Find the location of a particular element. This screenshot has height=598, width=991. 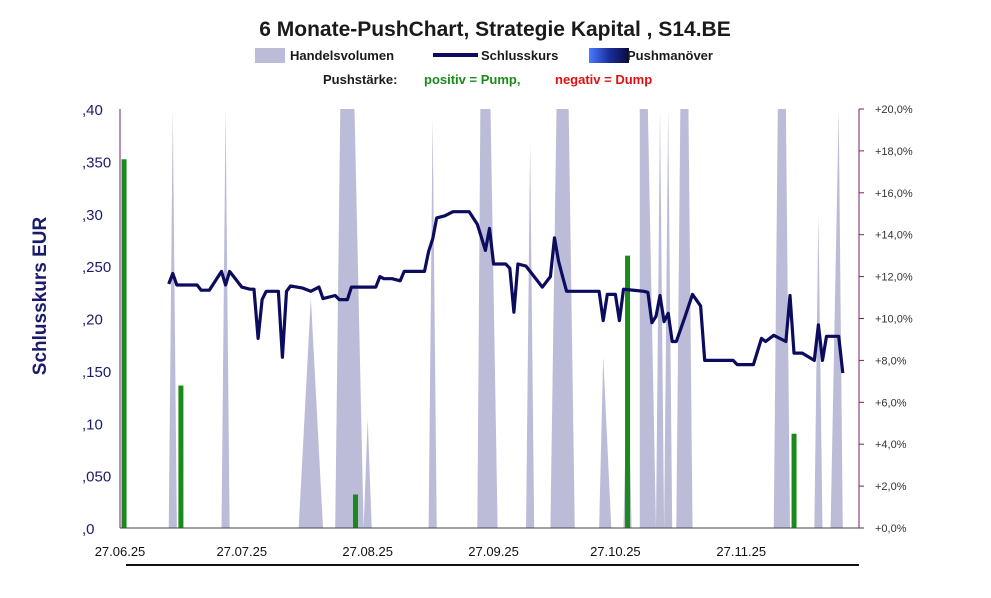

push-note-positive: positiv = Pump, is located at coordinates (472, 79).